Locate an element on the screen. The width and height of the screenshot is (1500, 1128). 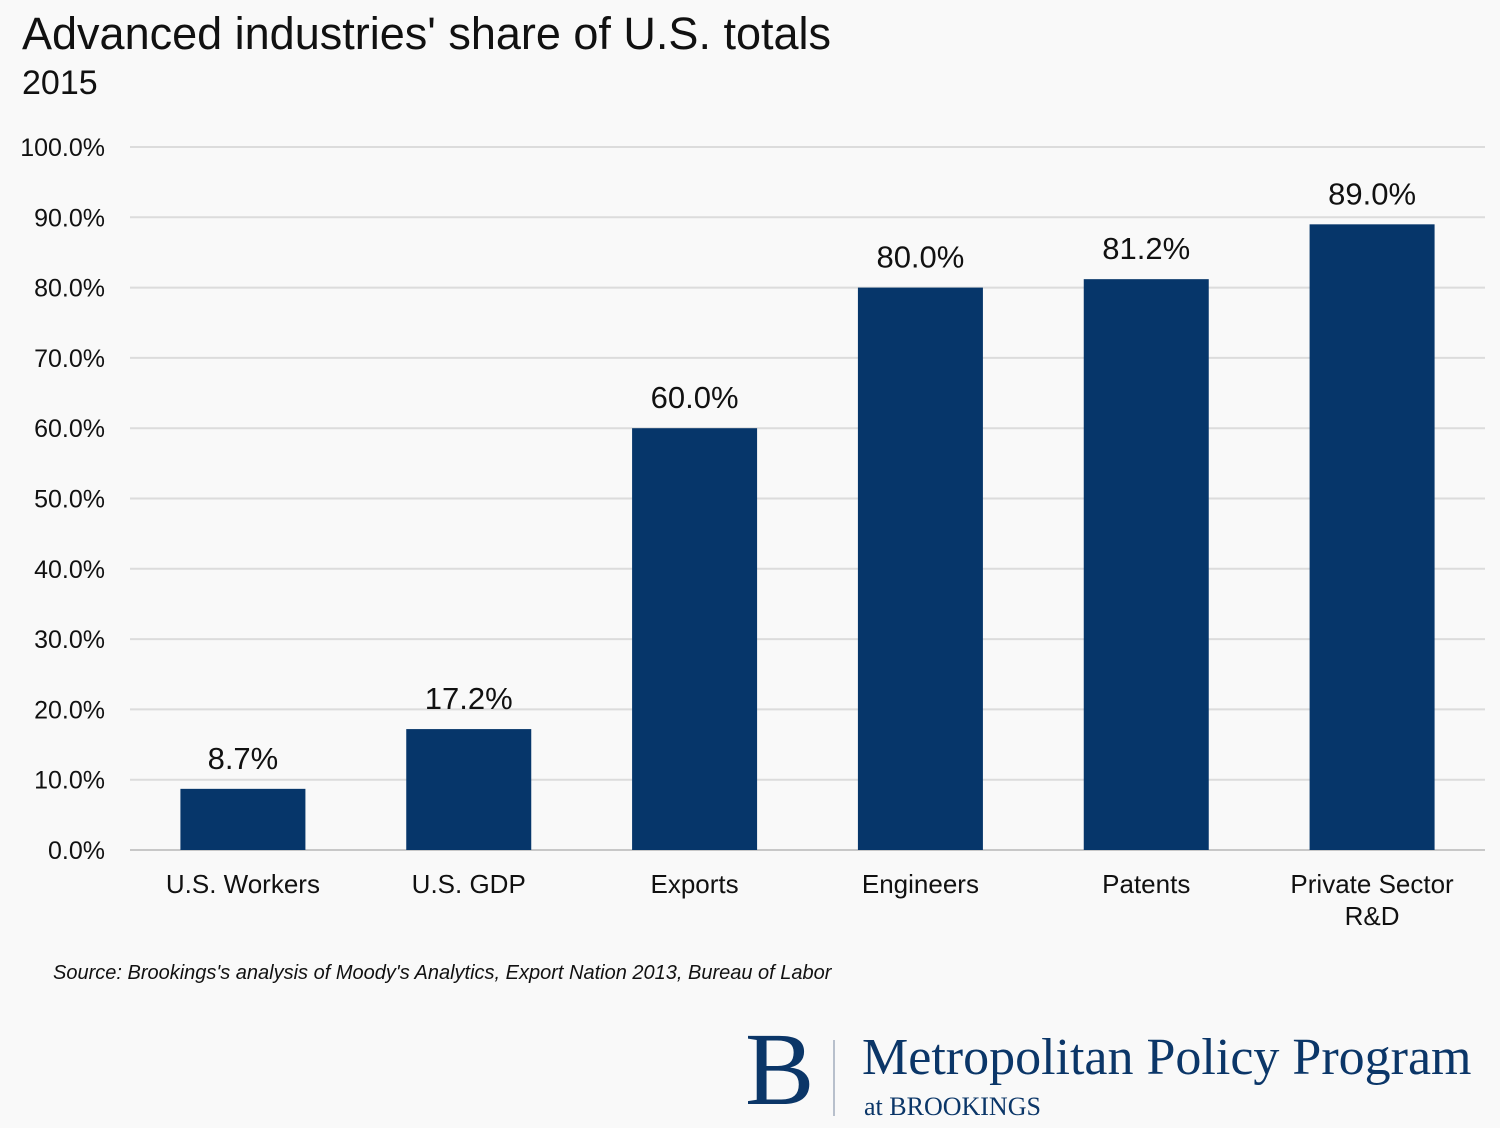
logo-name: Metropolitan Policy Program is located at coordinates (1167, 1057).